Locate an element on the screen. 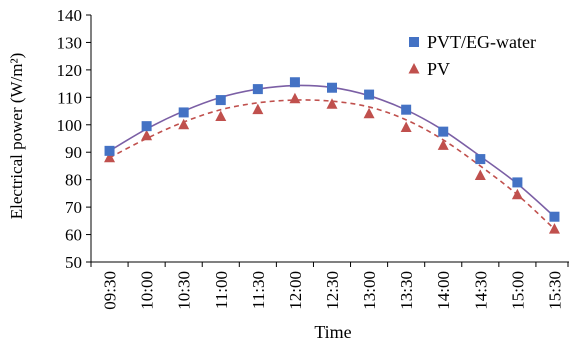 This screenshot has height=350, width=569. x-tick-label: 12:00 is located at coordinates (295, 290).